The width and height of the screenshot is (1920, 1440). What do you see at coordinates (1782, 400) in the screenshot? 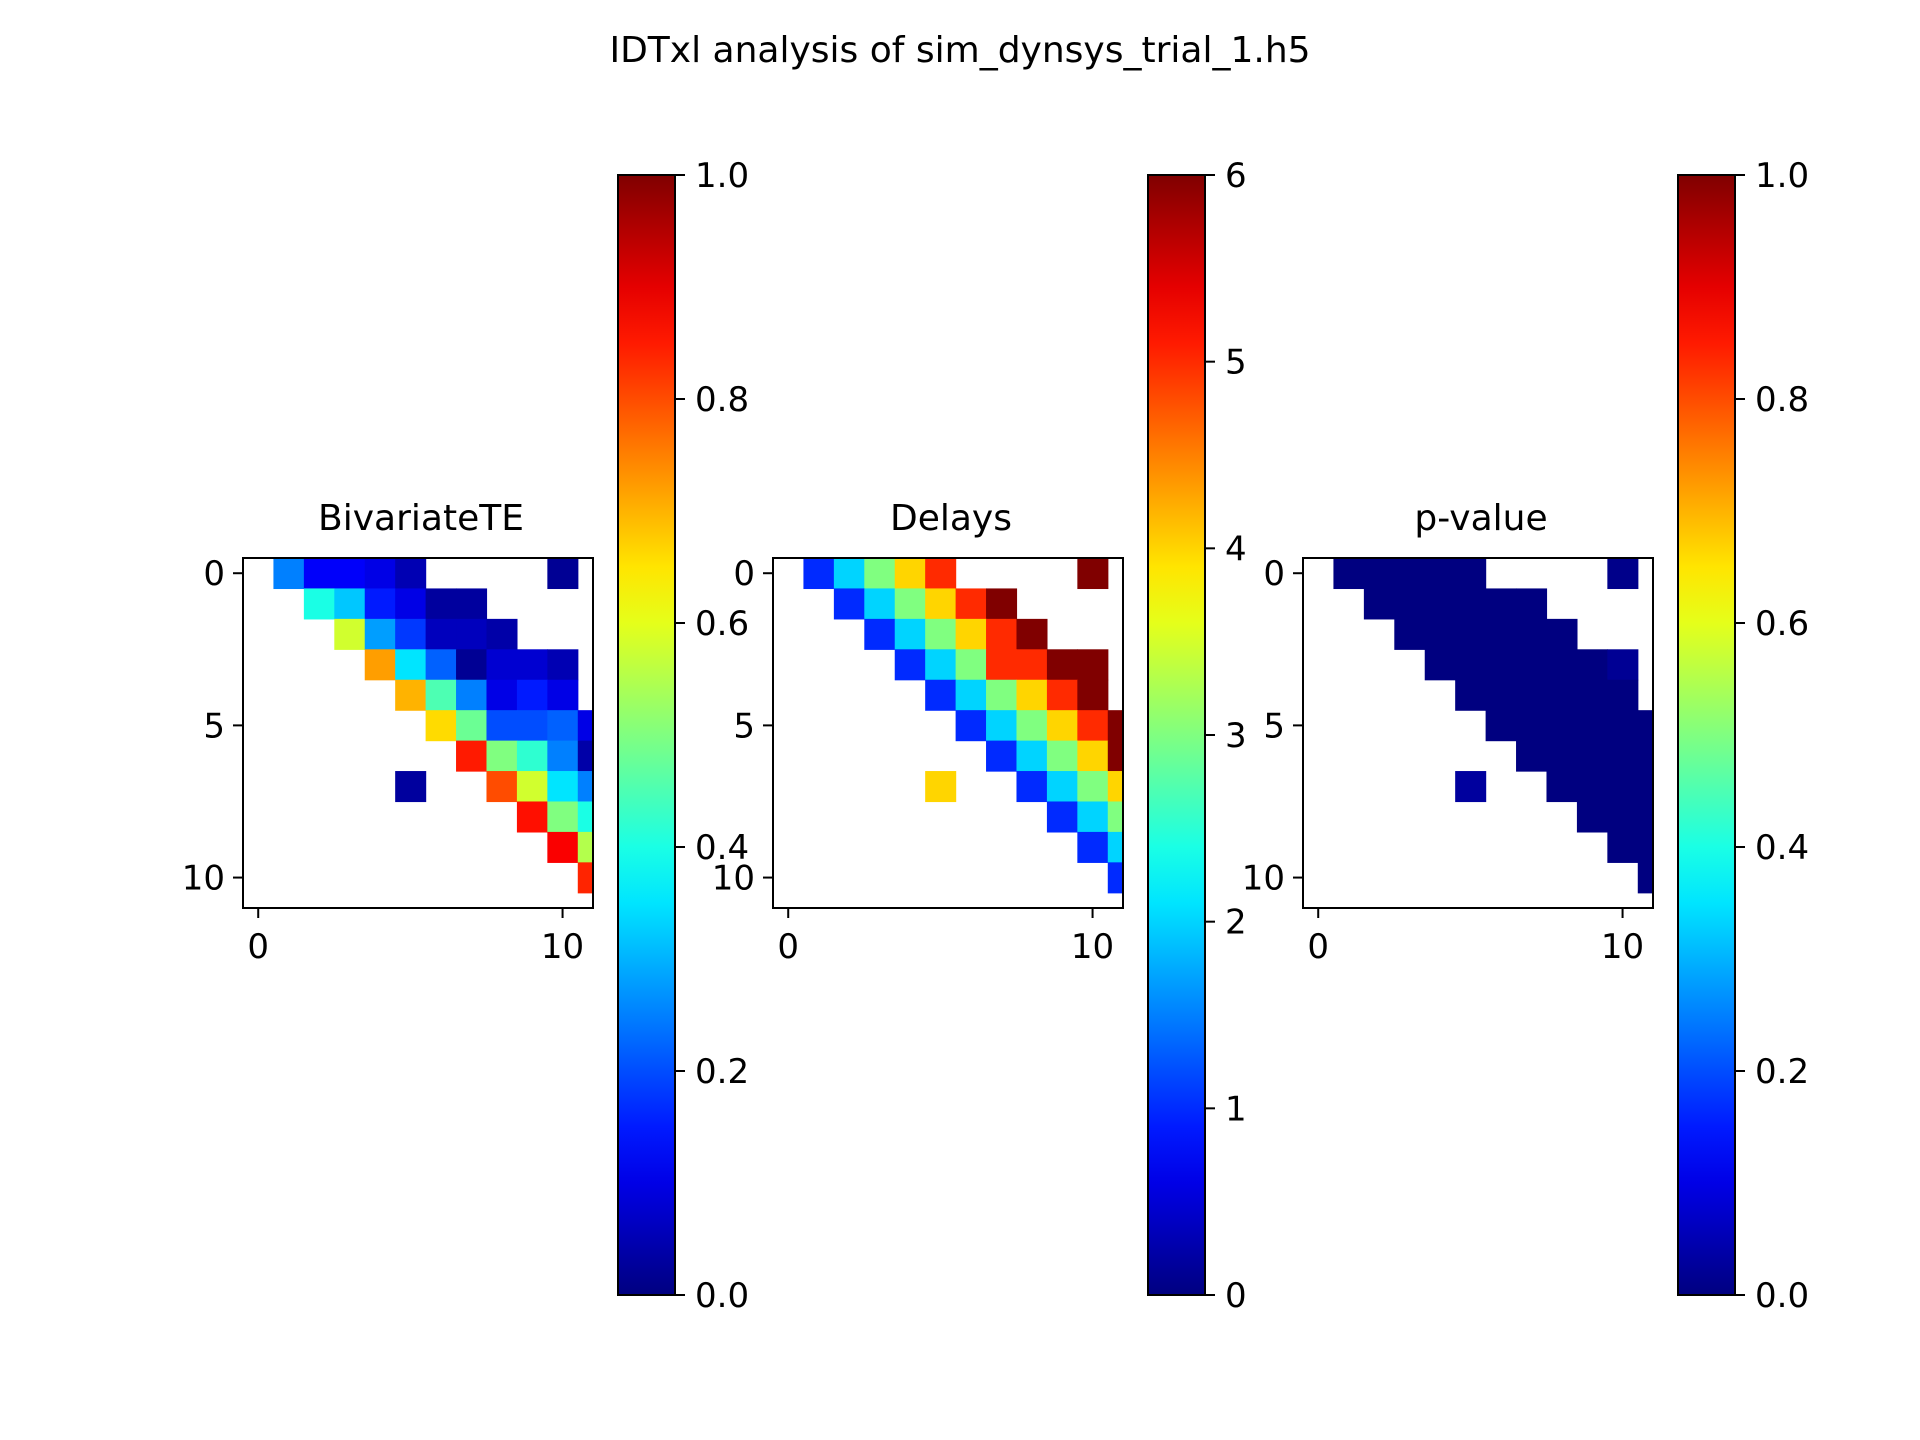
I see `colorbar-tick-label: 0.8` at bounding box center [1782, 400].